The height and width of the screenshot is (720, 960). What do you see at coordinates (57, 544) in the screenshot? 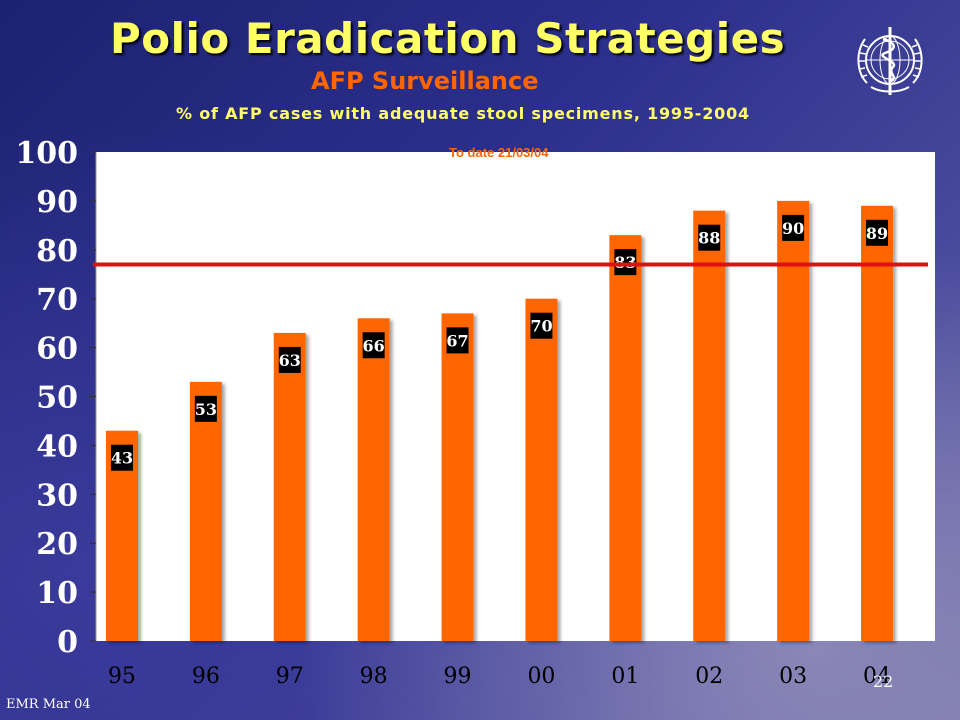
I see `y-tick-label: 20` at bounding box center [57, 544].